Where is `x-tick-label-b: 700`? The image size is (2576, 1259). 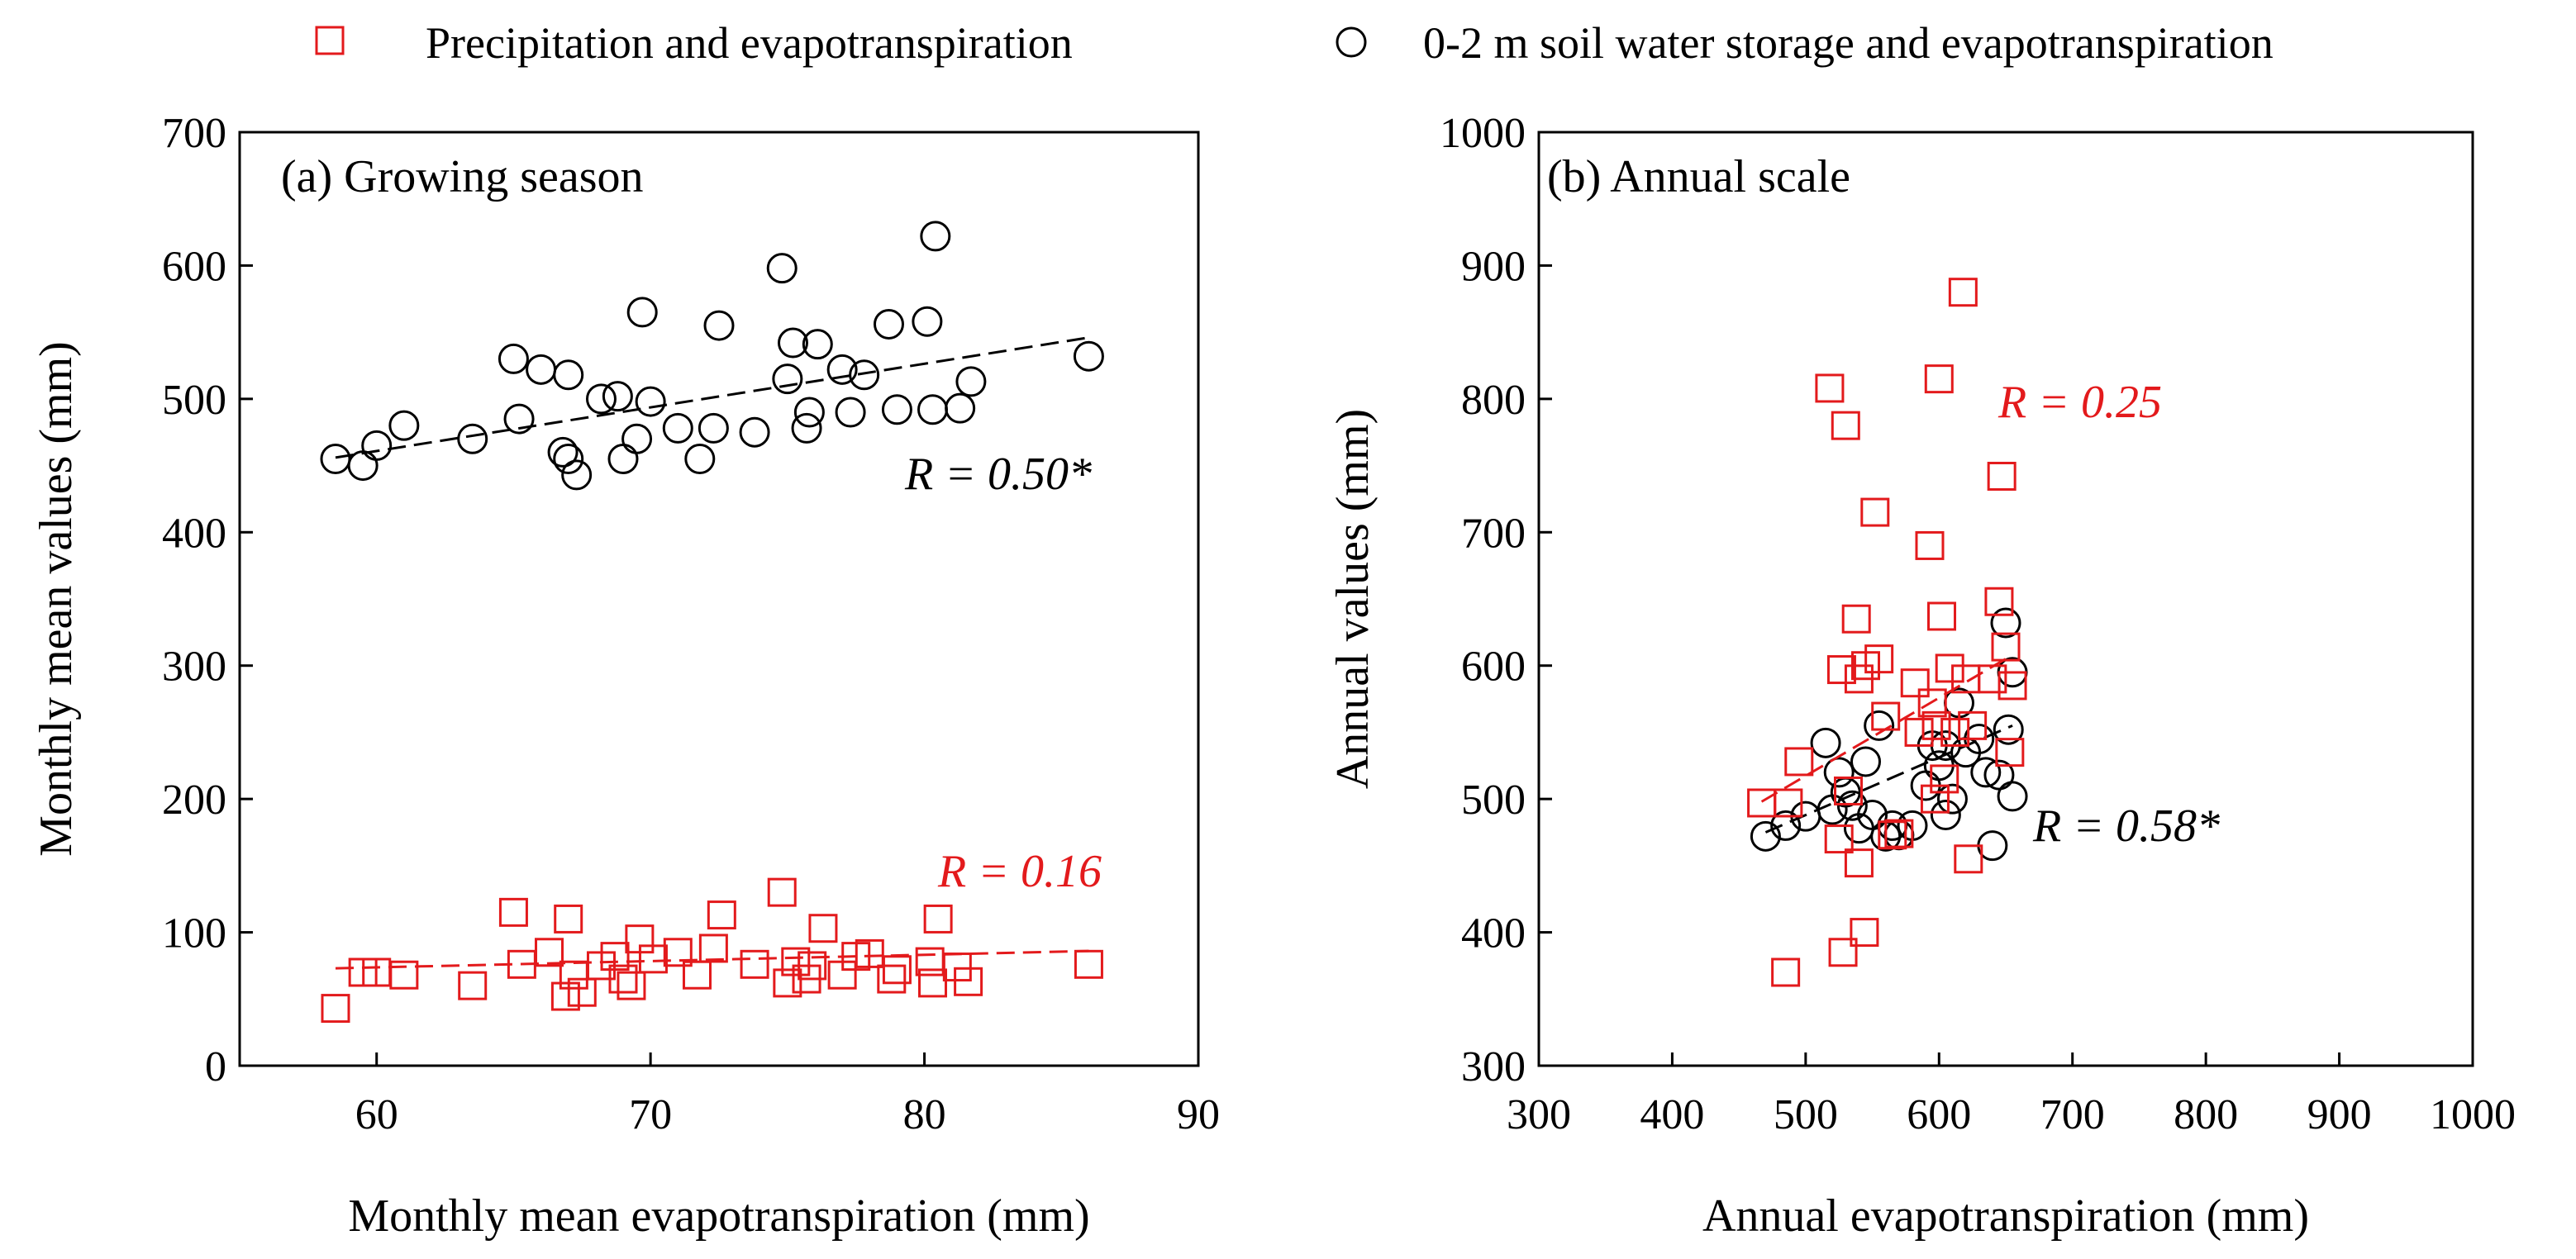 x-tick-label-b: 700 is located at coordinates (2072, 1114).